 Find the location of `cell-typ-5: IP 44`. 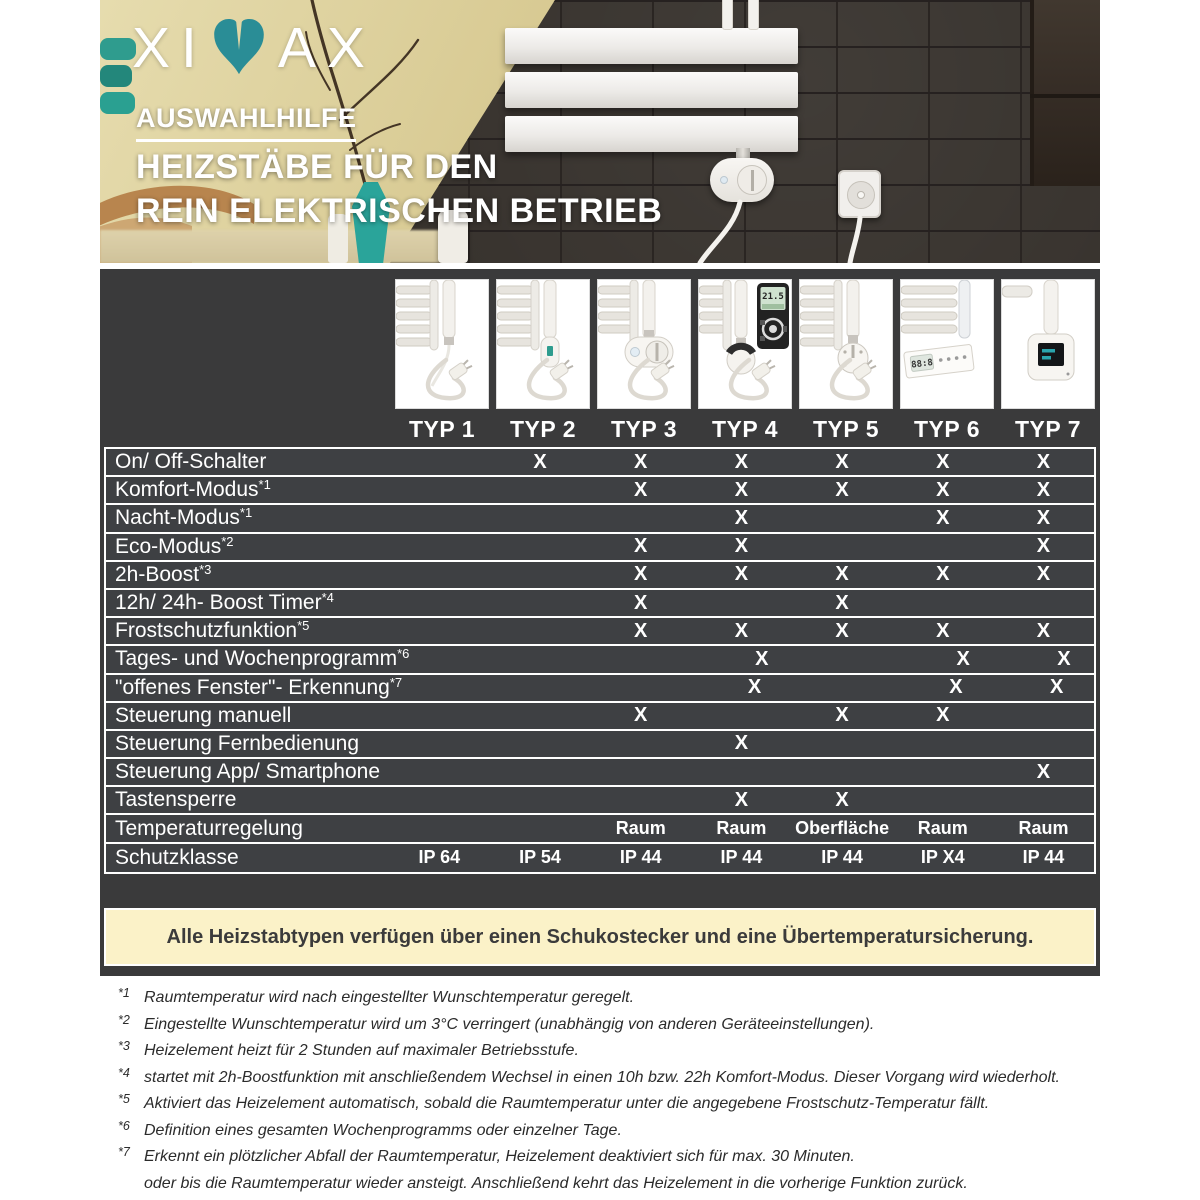

cell-typ-5: IP 44 is located at coordinates (842, 857).